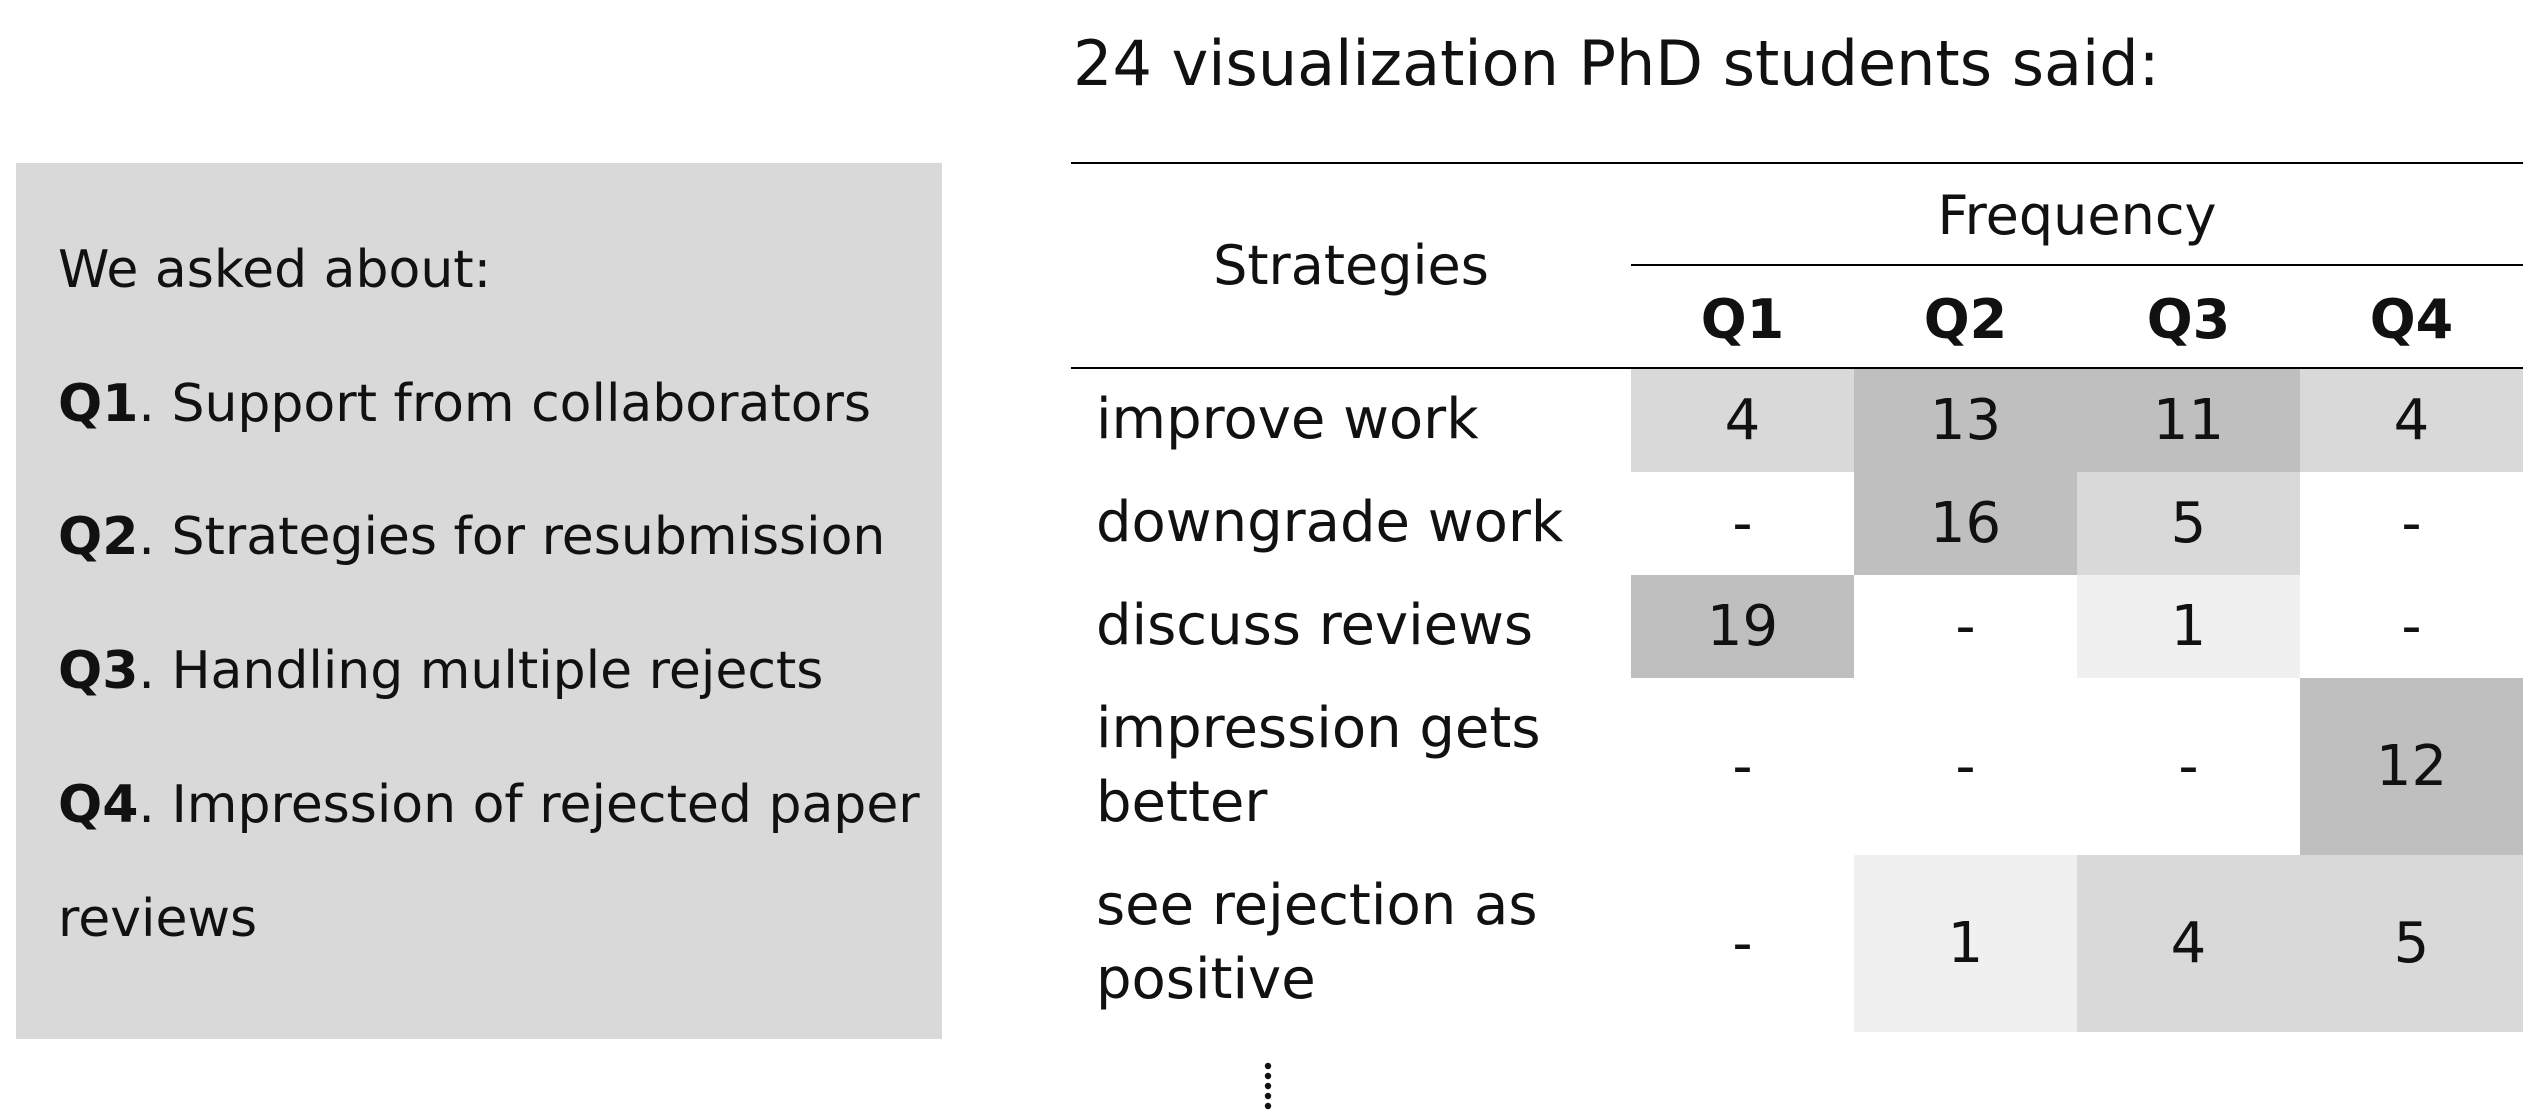 The height and width of the screenshot is (1117, 2543). I want to click on frequency-rule, so click(2077, 265).